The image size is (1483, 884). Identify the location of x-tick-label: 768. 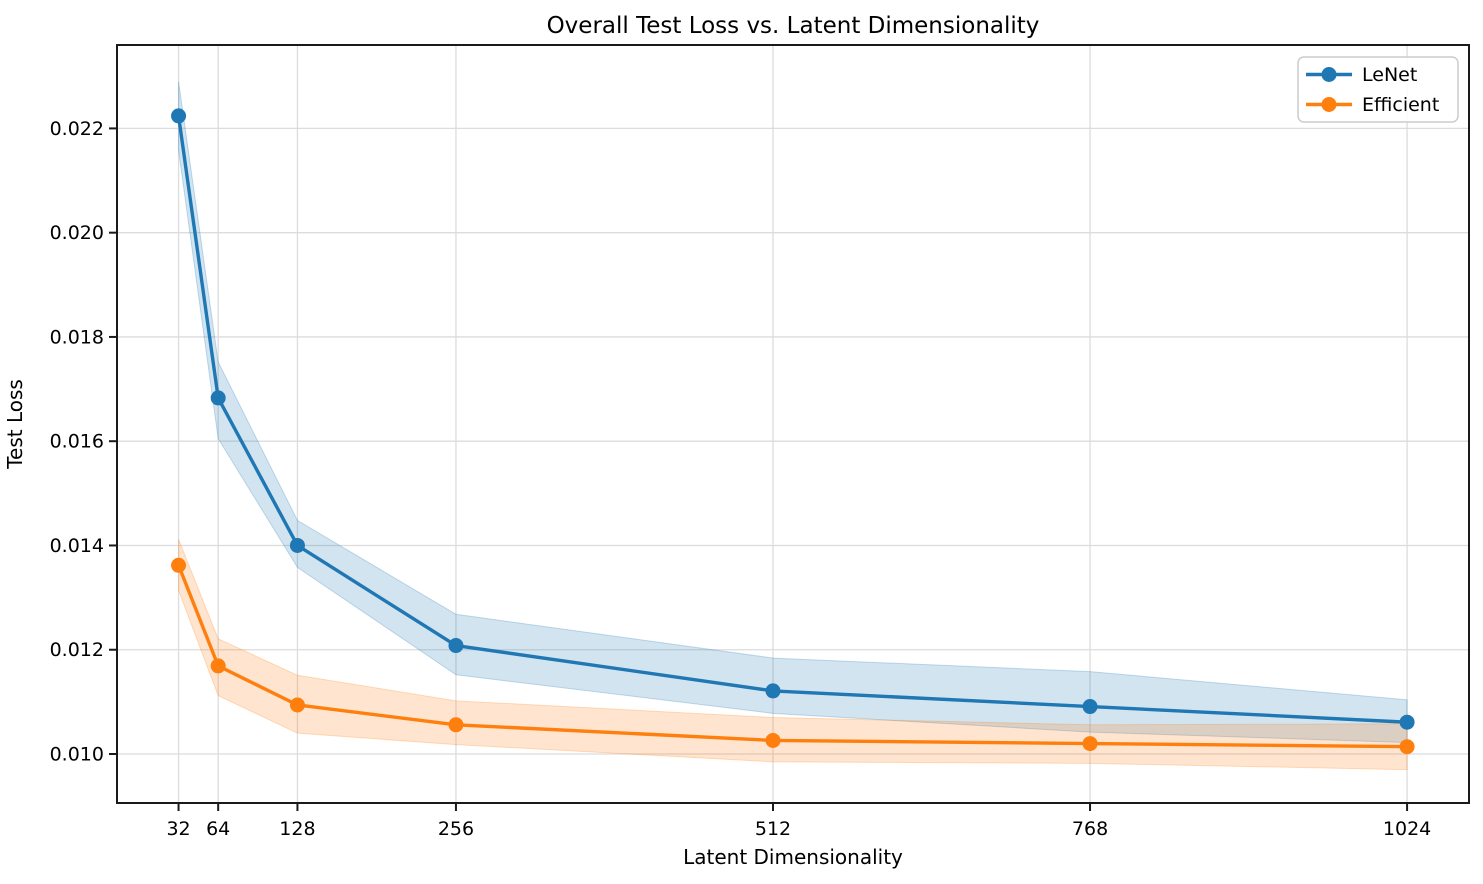
(1090, 829).